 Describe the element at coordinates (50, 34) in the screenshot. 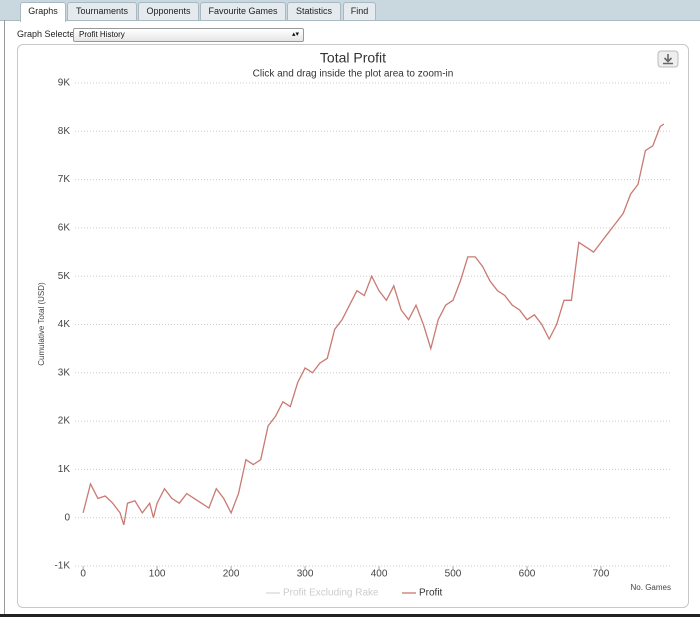

I see `select-label: Graph Selected:` at that location.